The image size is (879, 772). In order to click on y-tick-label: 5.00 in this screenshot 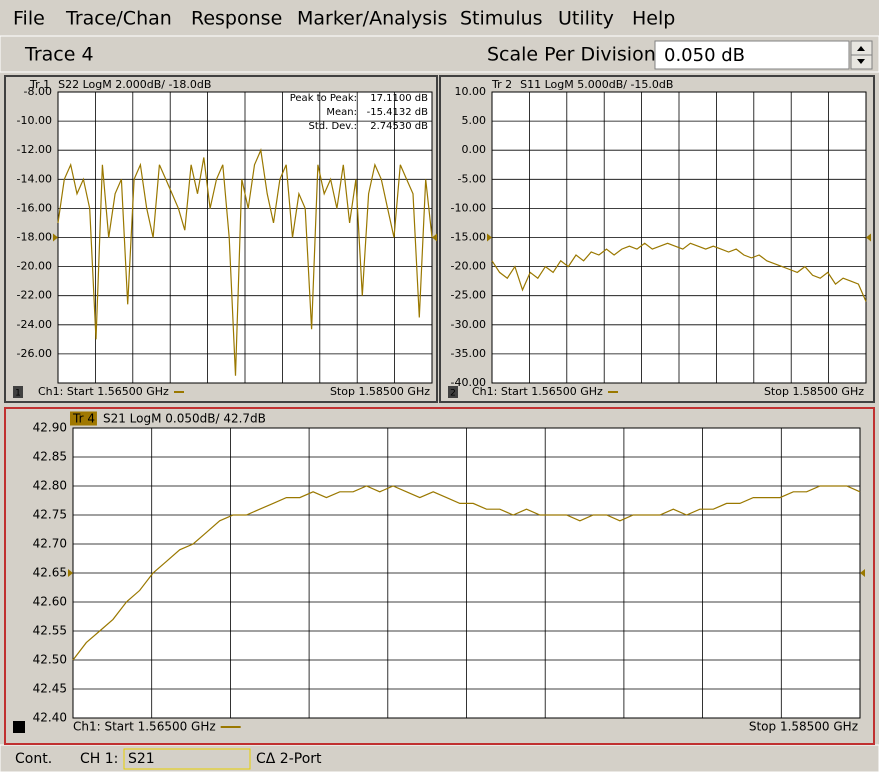, I will do `click(474, 120)`.